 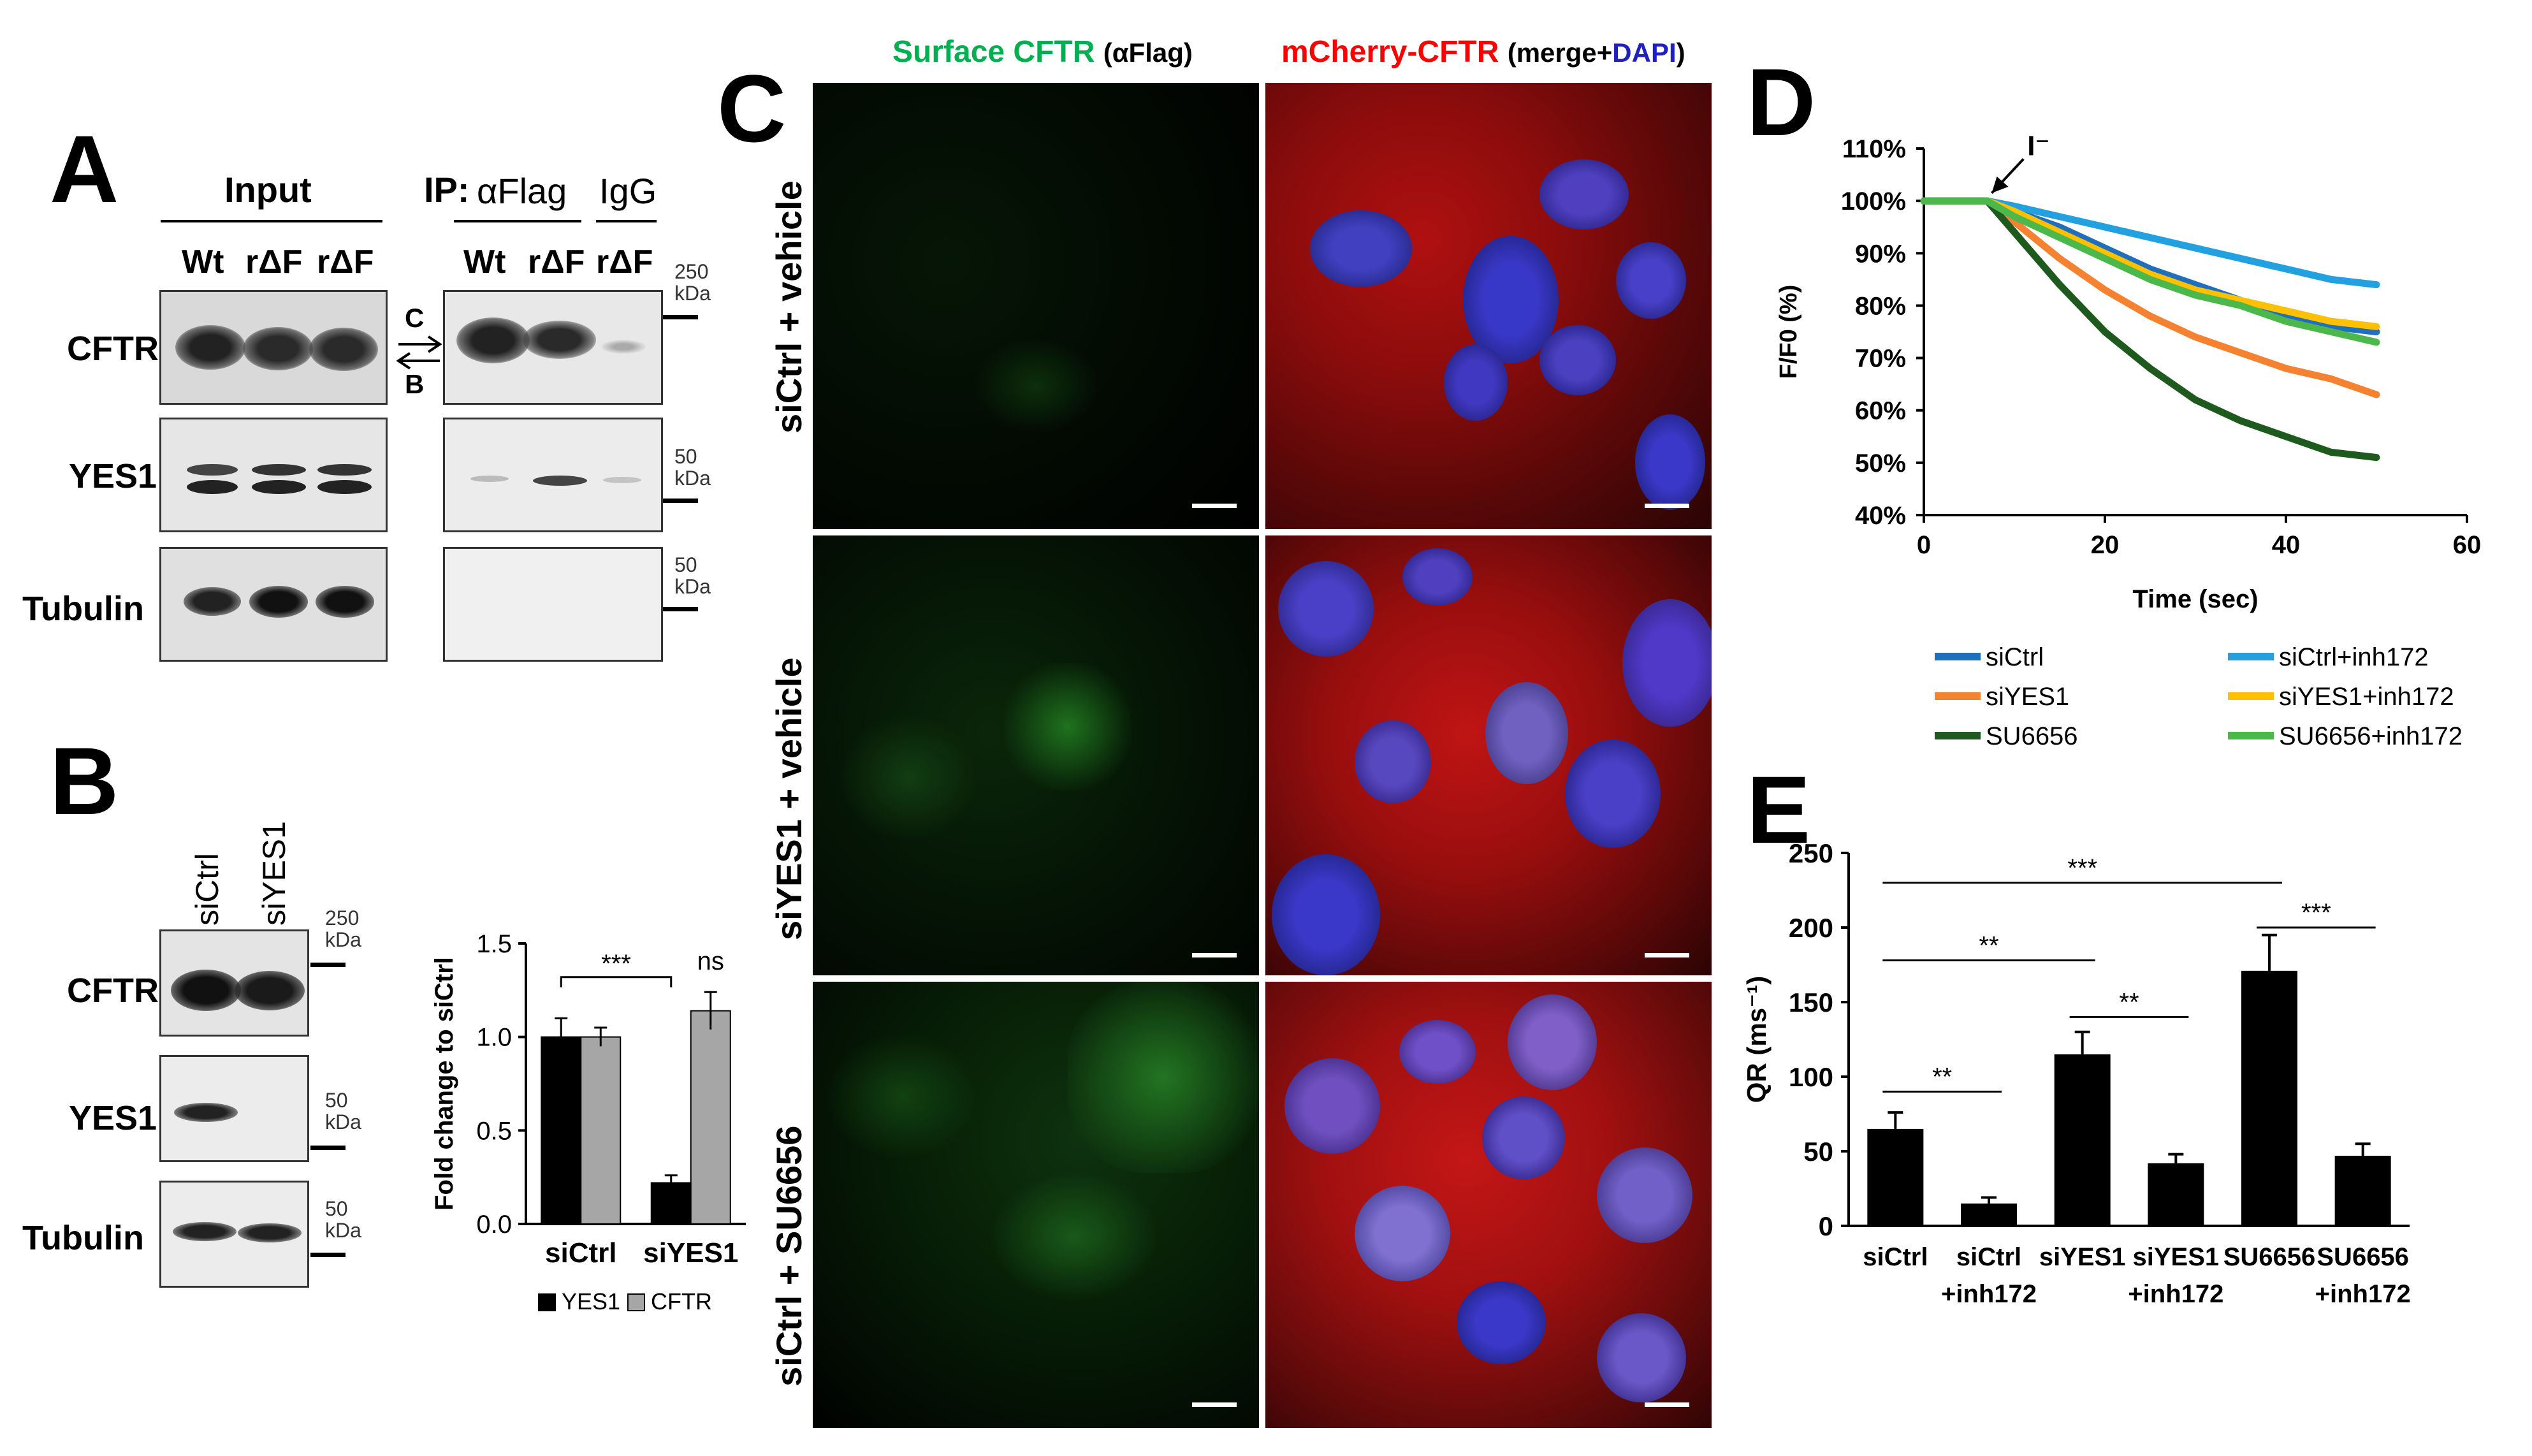 I want to click on series-line-su6656, so click(x=2150, y=329).